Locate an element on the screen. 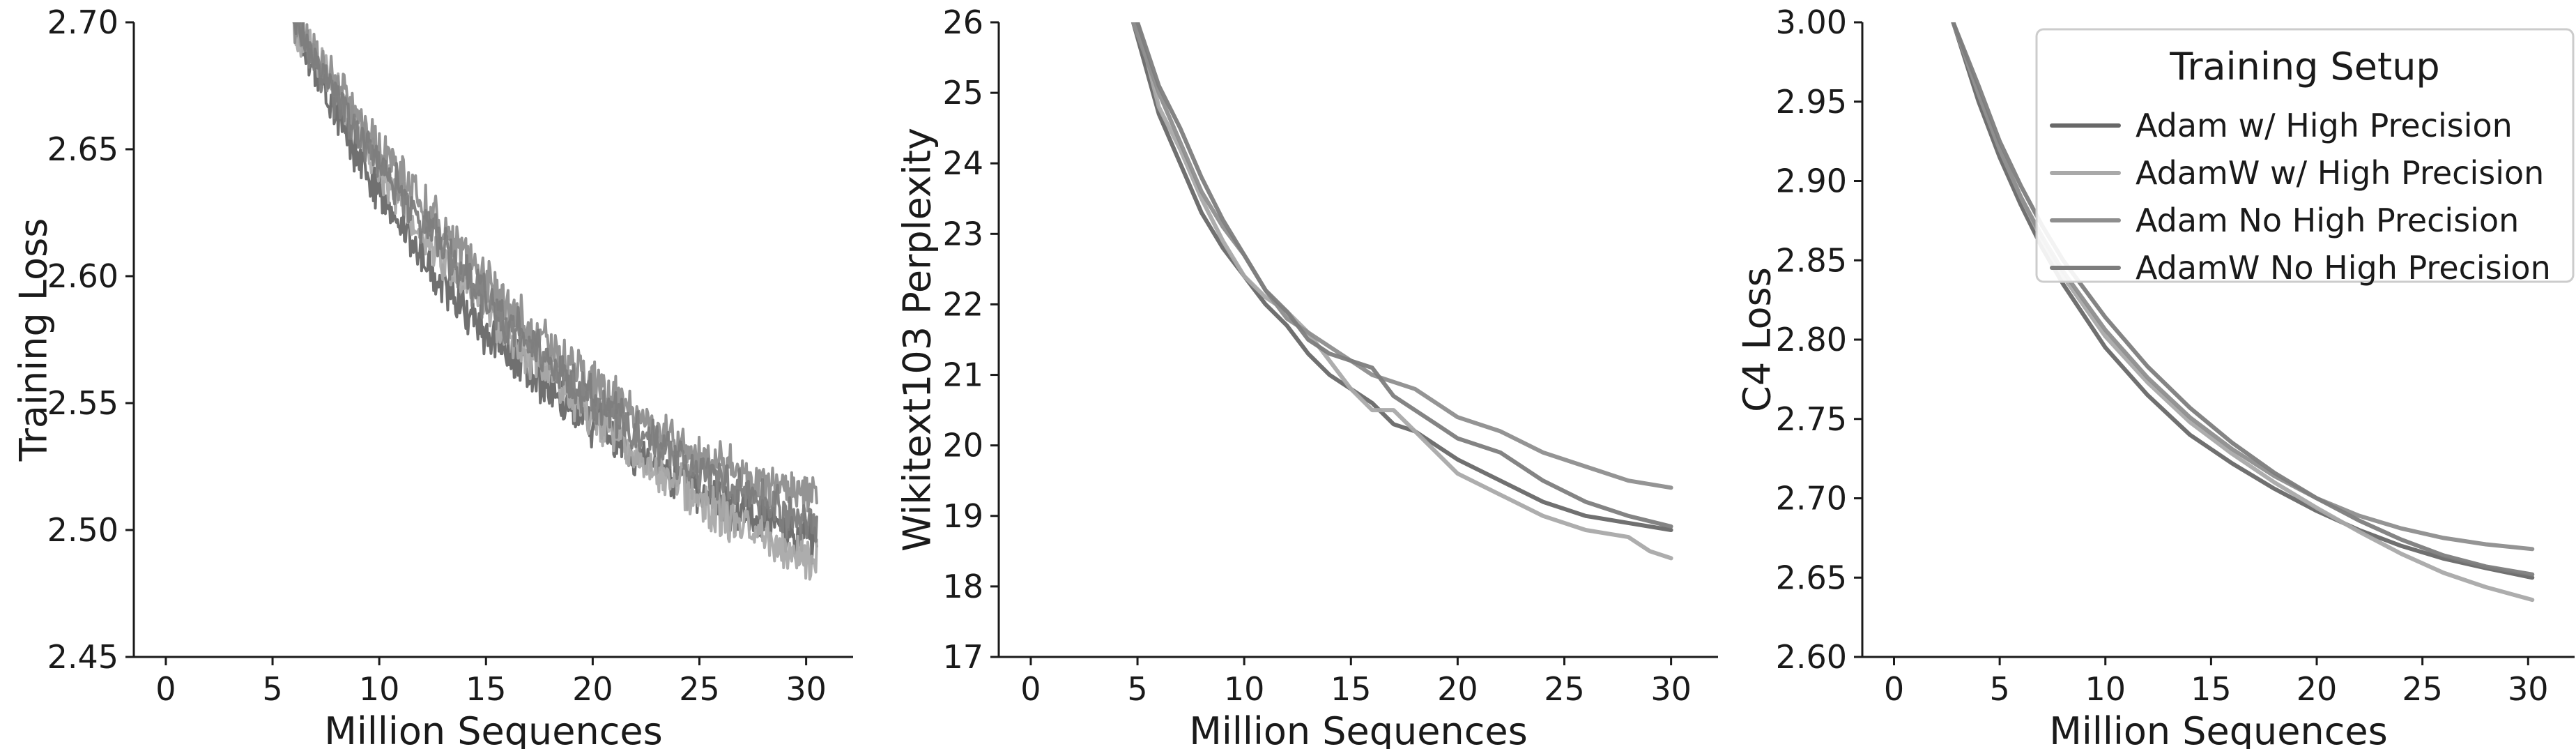 The width and height of the screenshot is (2576, 749). y-tick-label: 2.85 is located at coordinates (1812, 260).